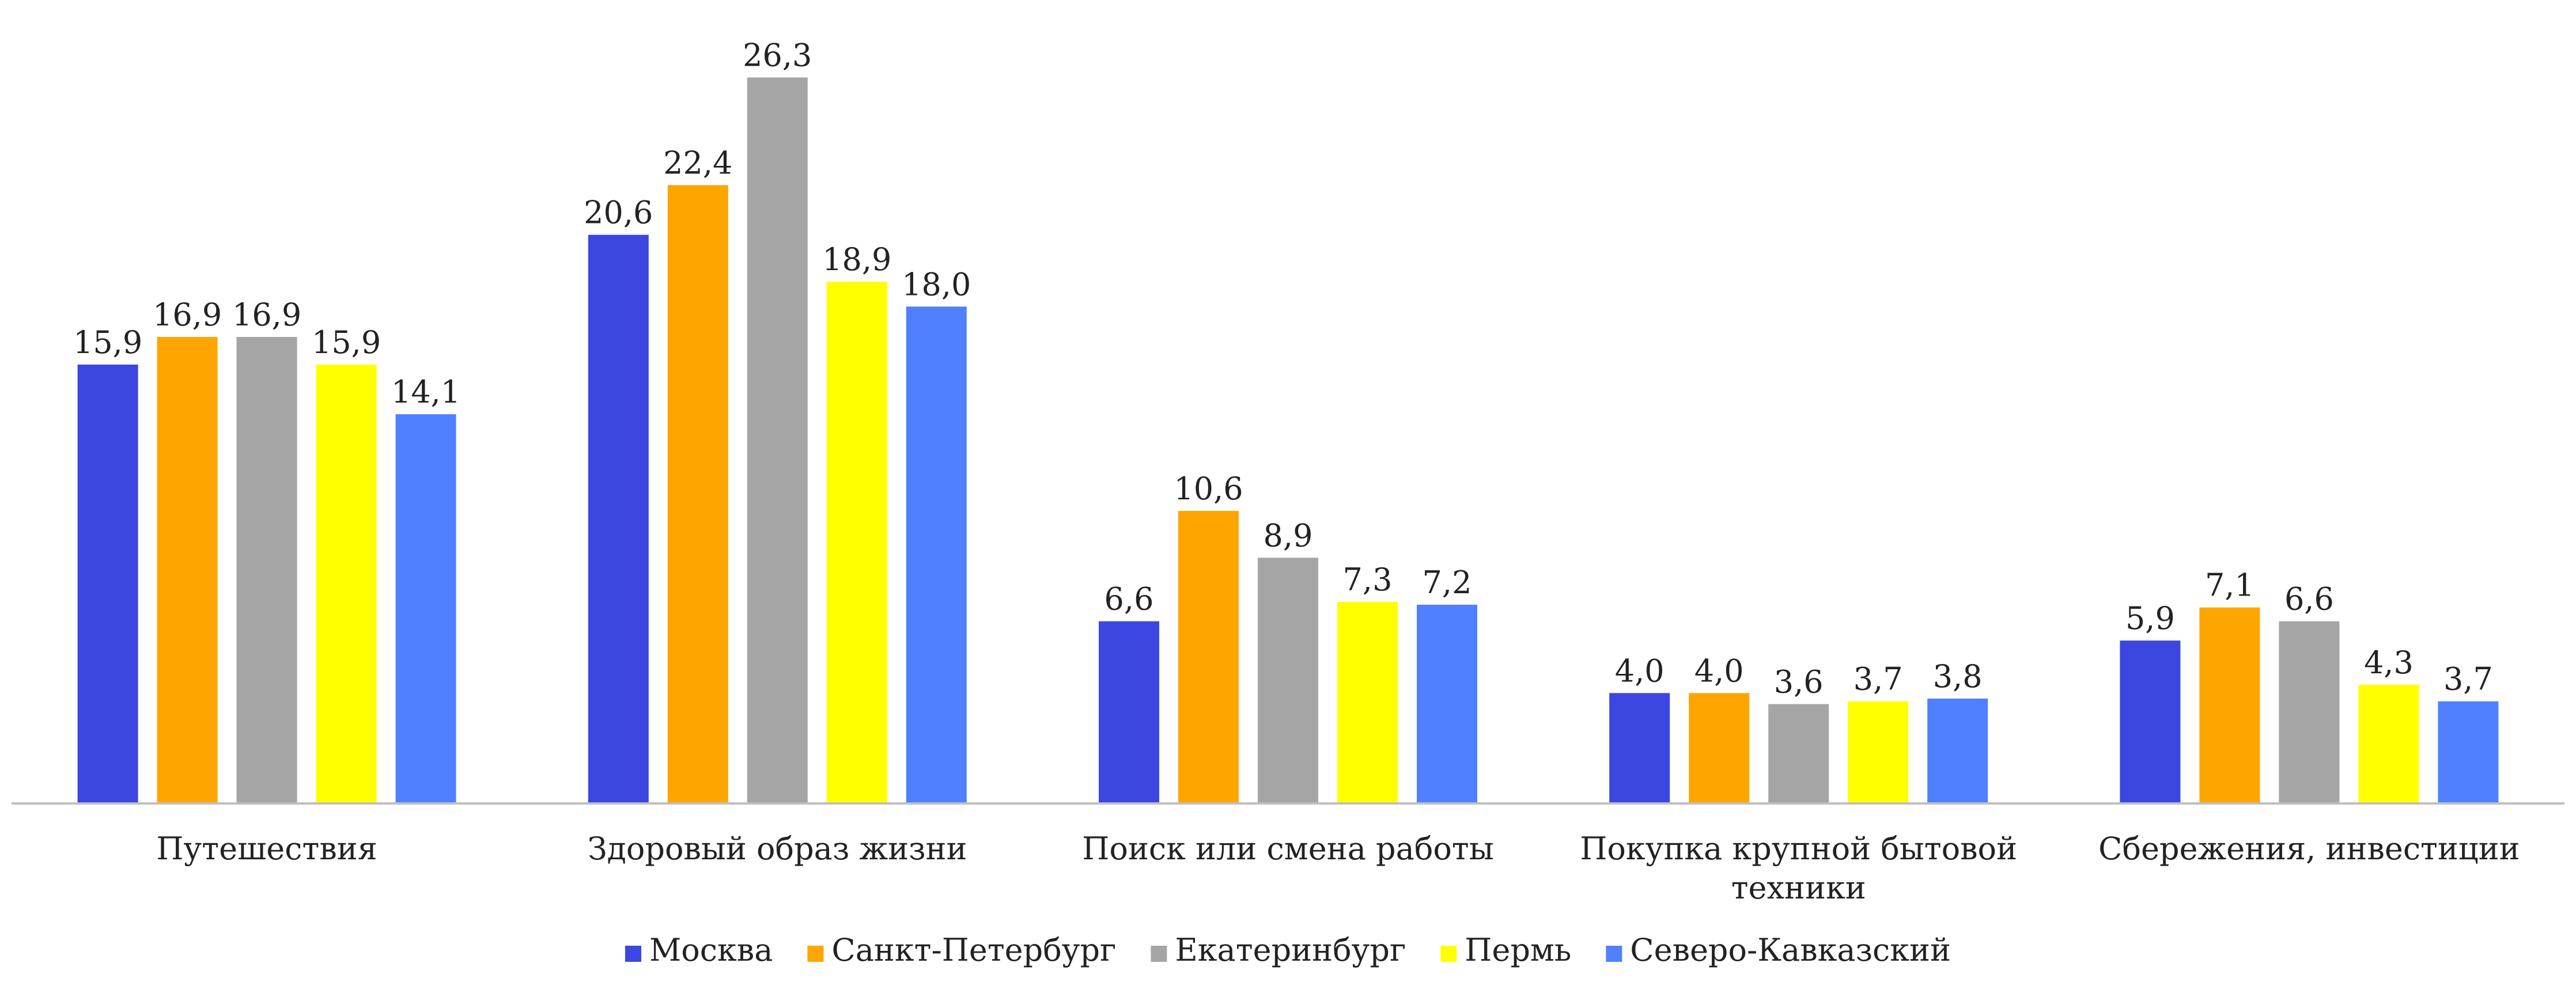  What do you see at coordinates (936, 284) in the screenshot?
I see `data-label: 18,0` at bounding box center [936, 284].